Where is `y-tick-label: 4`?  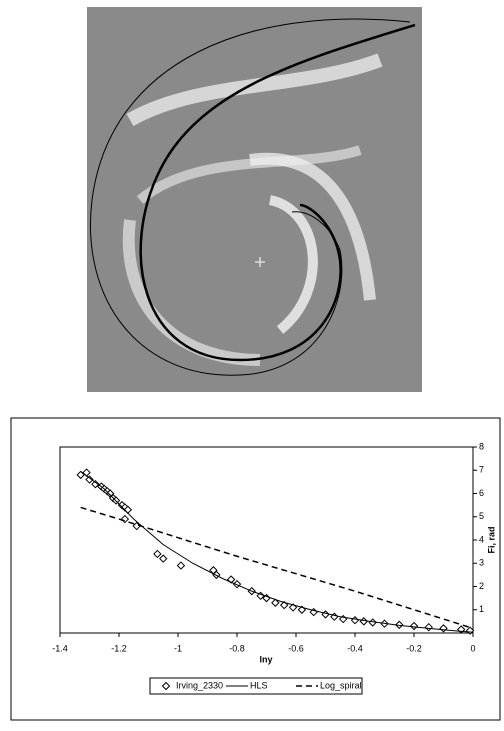 y-tick-label: 4 is located at coordinates (481, 539).